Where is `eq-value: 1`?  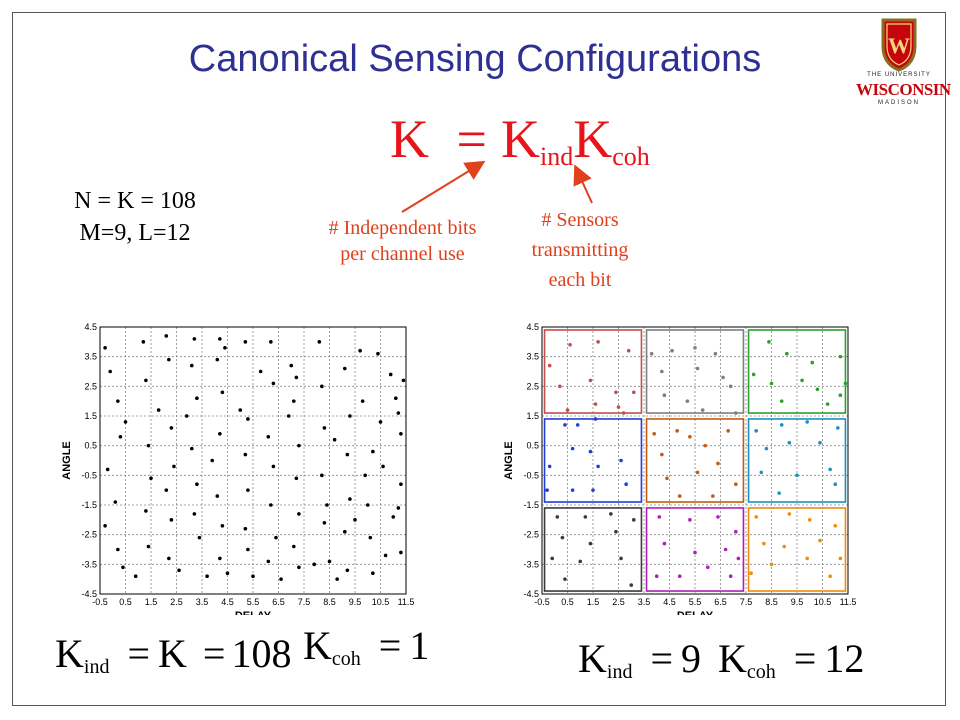 eq-value: 1 is located at coordinates (419, 645).